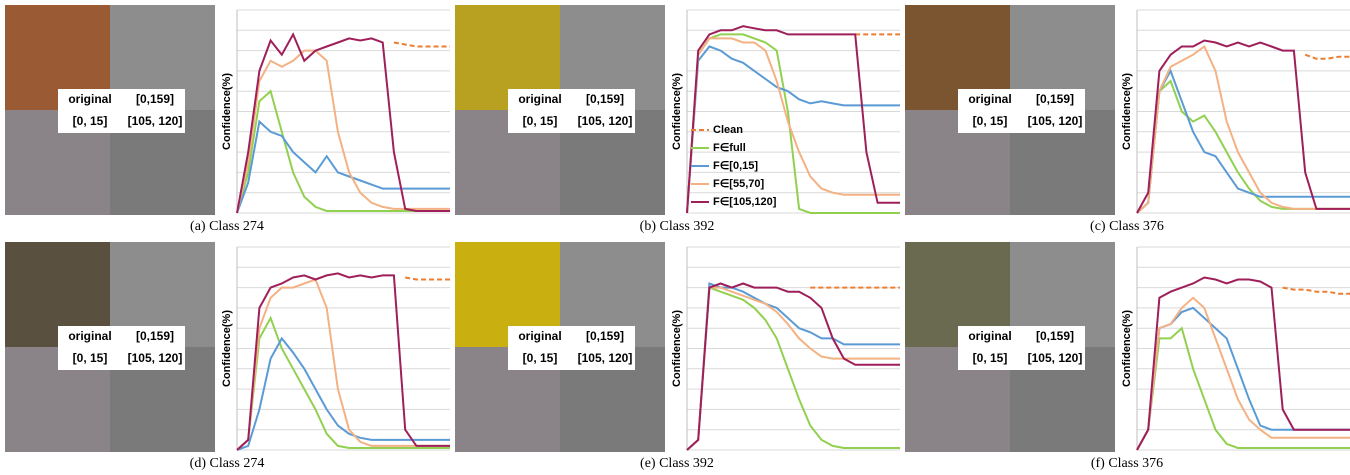 This screenshot has width=1350, height=475. Describe the element at coordinates (677, 463) in the screenshot. I see `caption: (e) Class 392` at that location.